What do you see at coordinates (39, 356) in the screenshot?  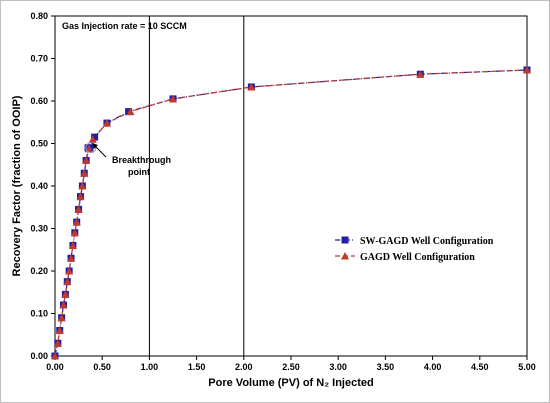 I see `y-tick-label: 0.00` at bounding box center [39, 356].